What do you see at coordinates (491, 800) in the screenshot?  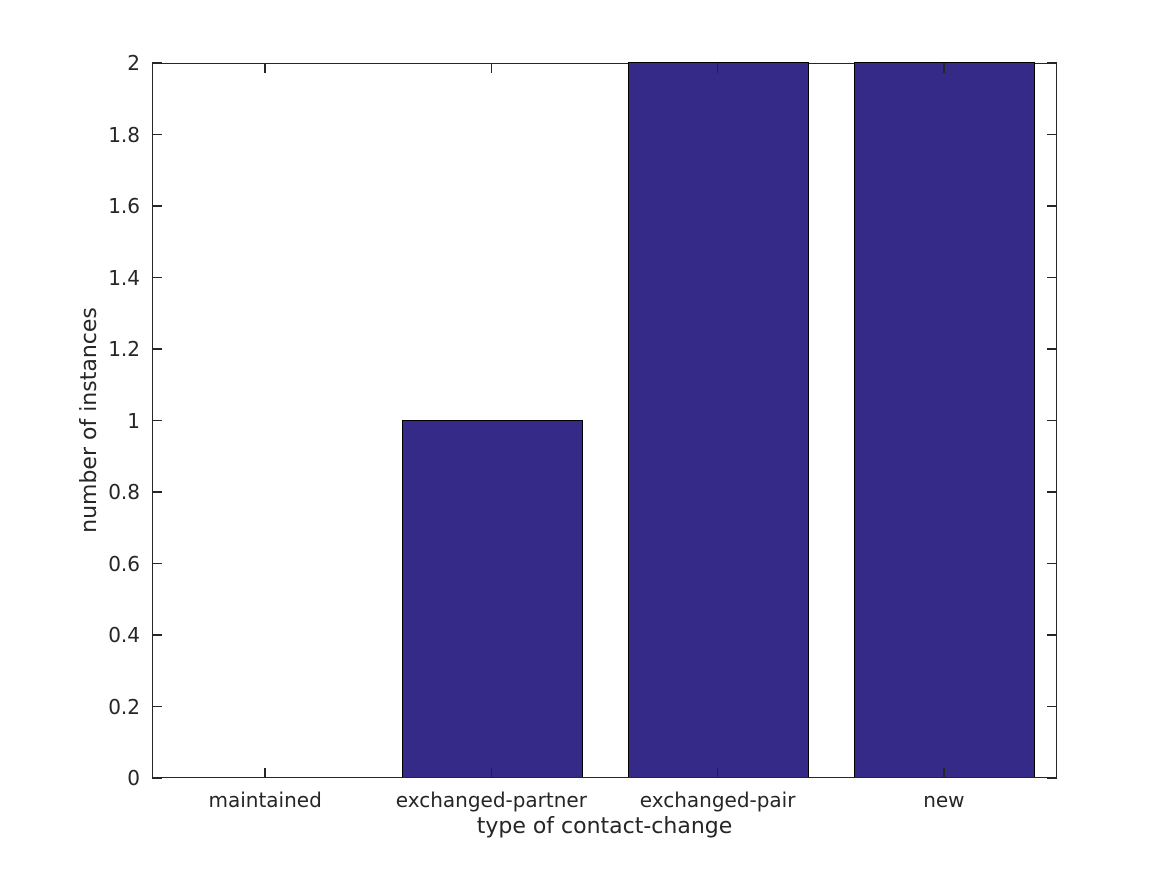 I see `x-category-label-exchanged-partner: exchanged-partner` at bounding box center [491, 800].